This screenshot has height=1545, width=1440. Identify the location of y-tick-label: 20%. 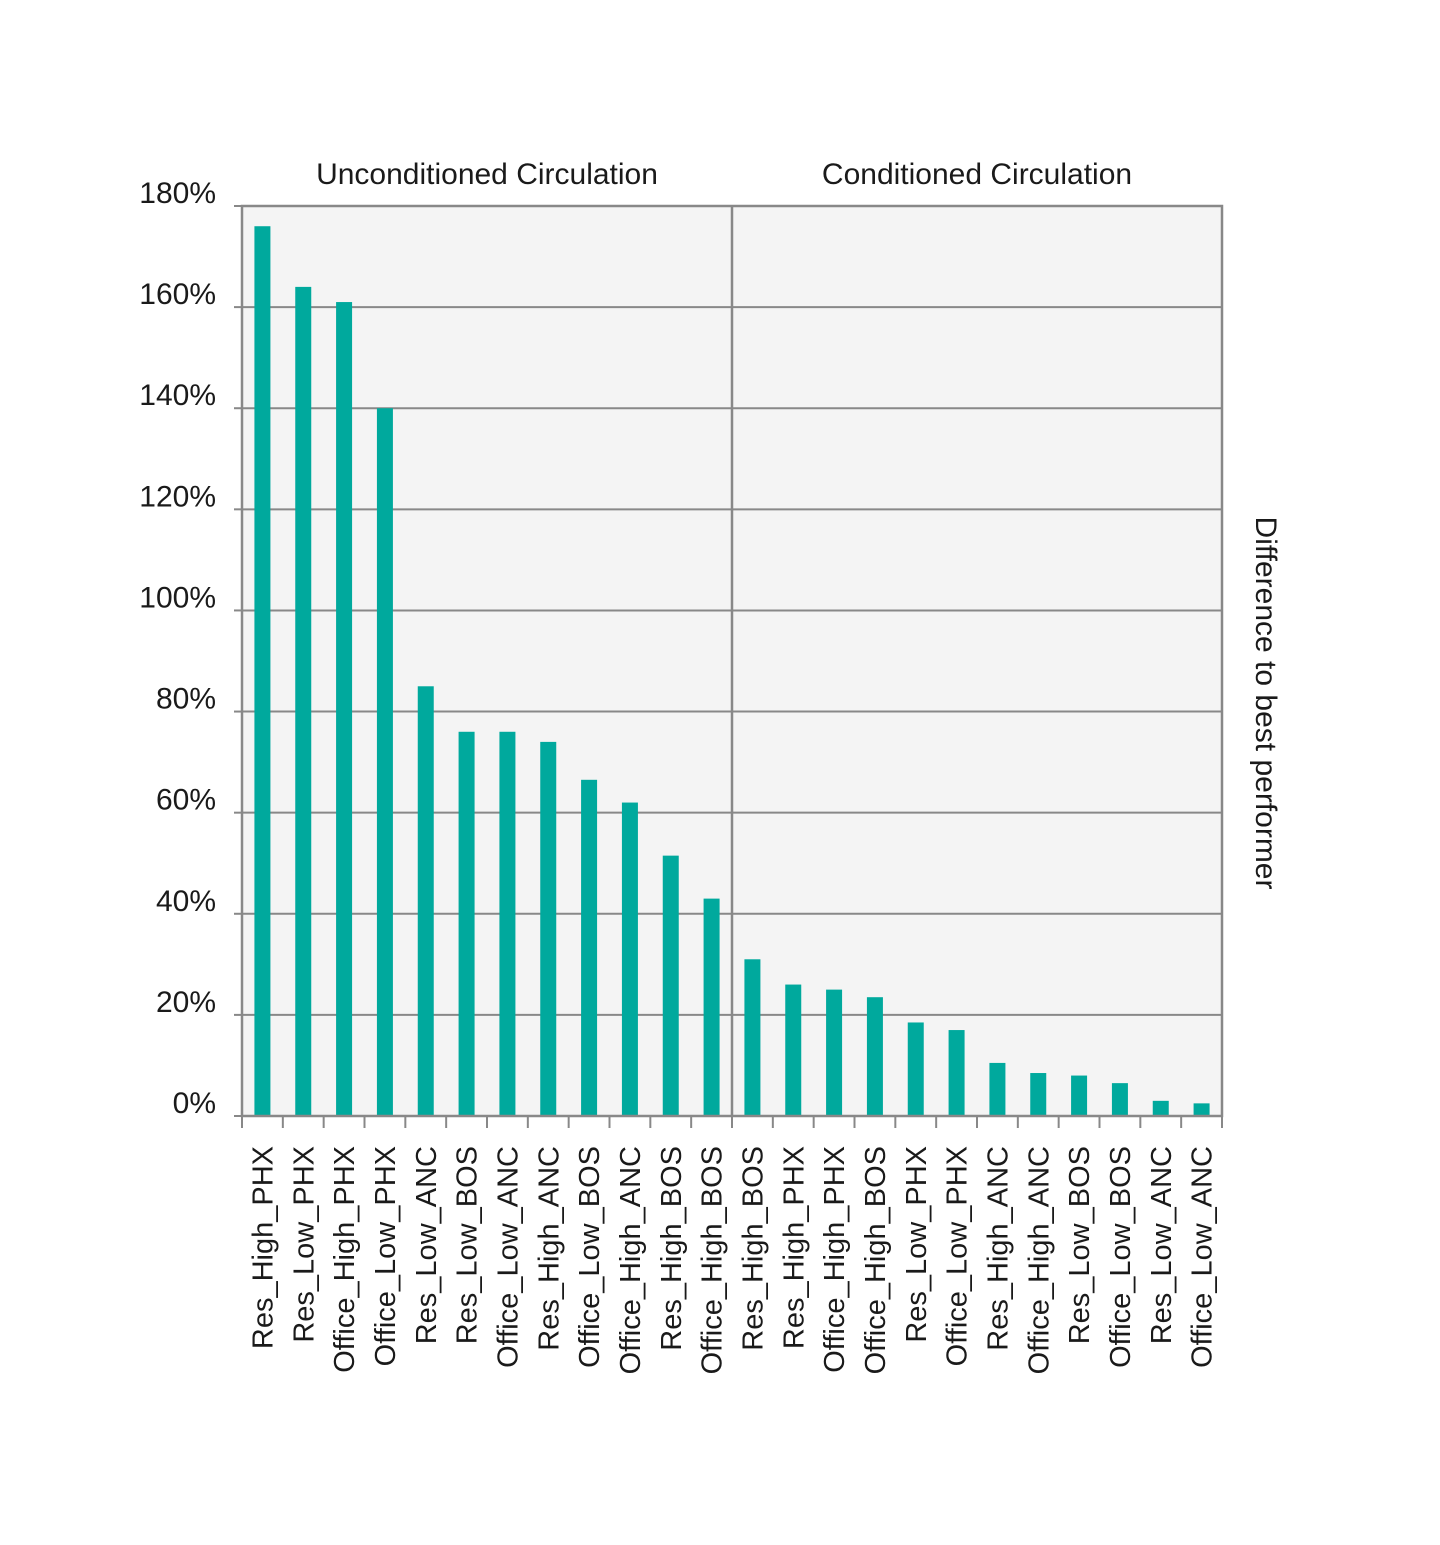
(186, 1002).